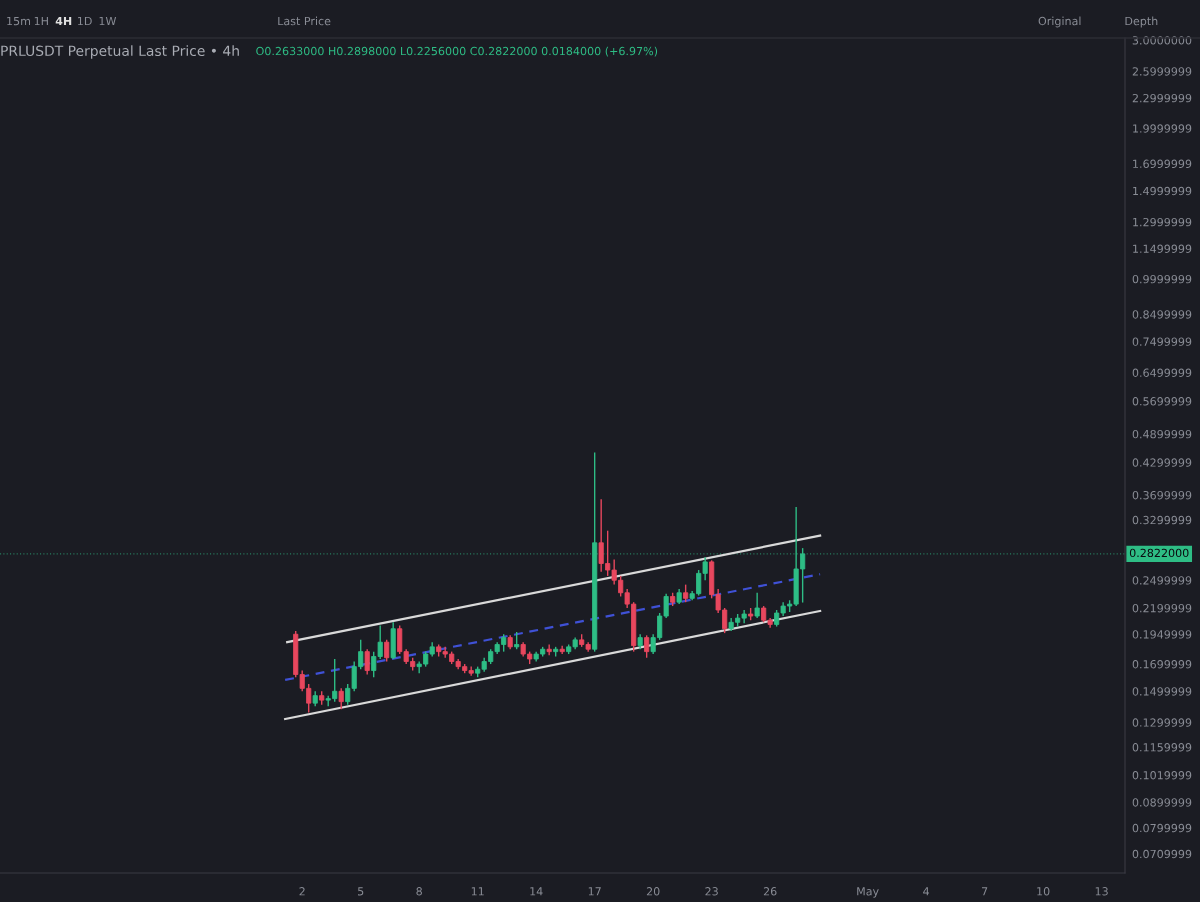  I want to click on y-tick-label: 3.0000000, so click(1162, 40).